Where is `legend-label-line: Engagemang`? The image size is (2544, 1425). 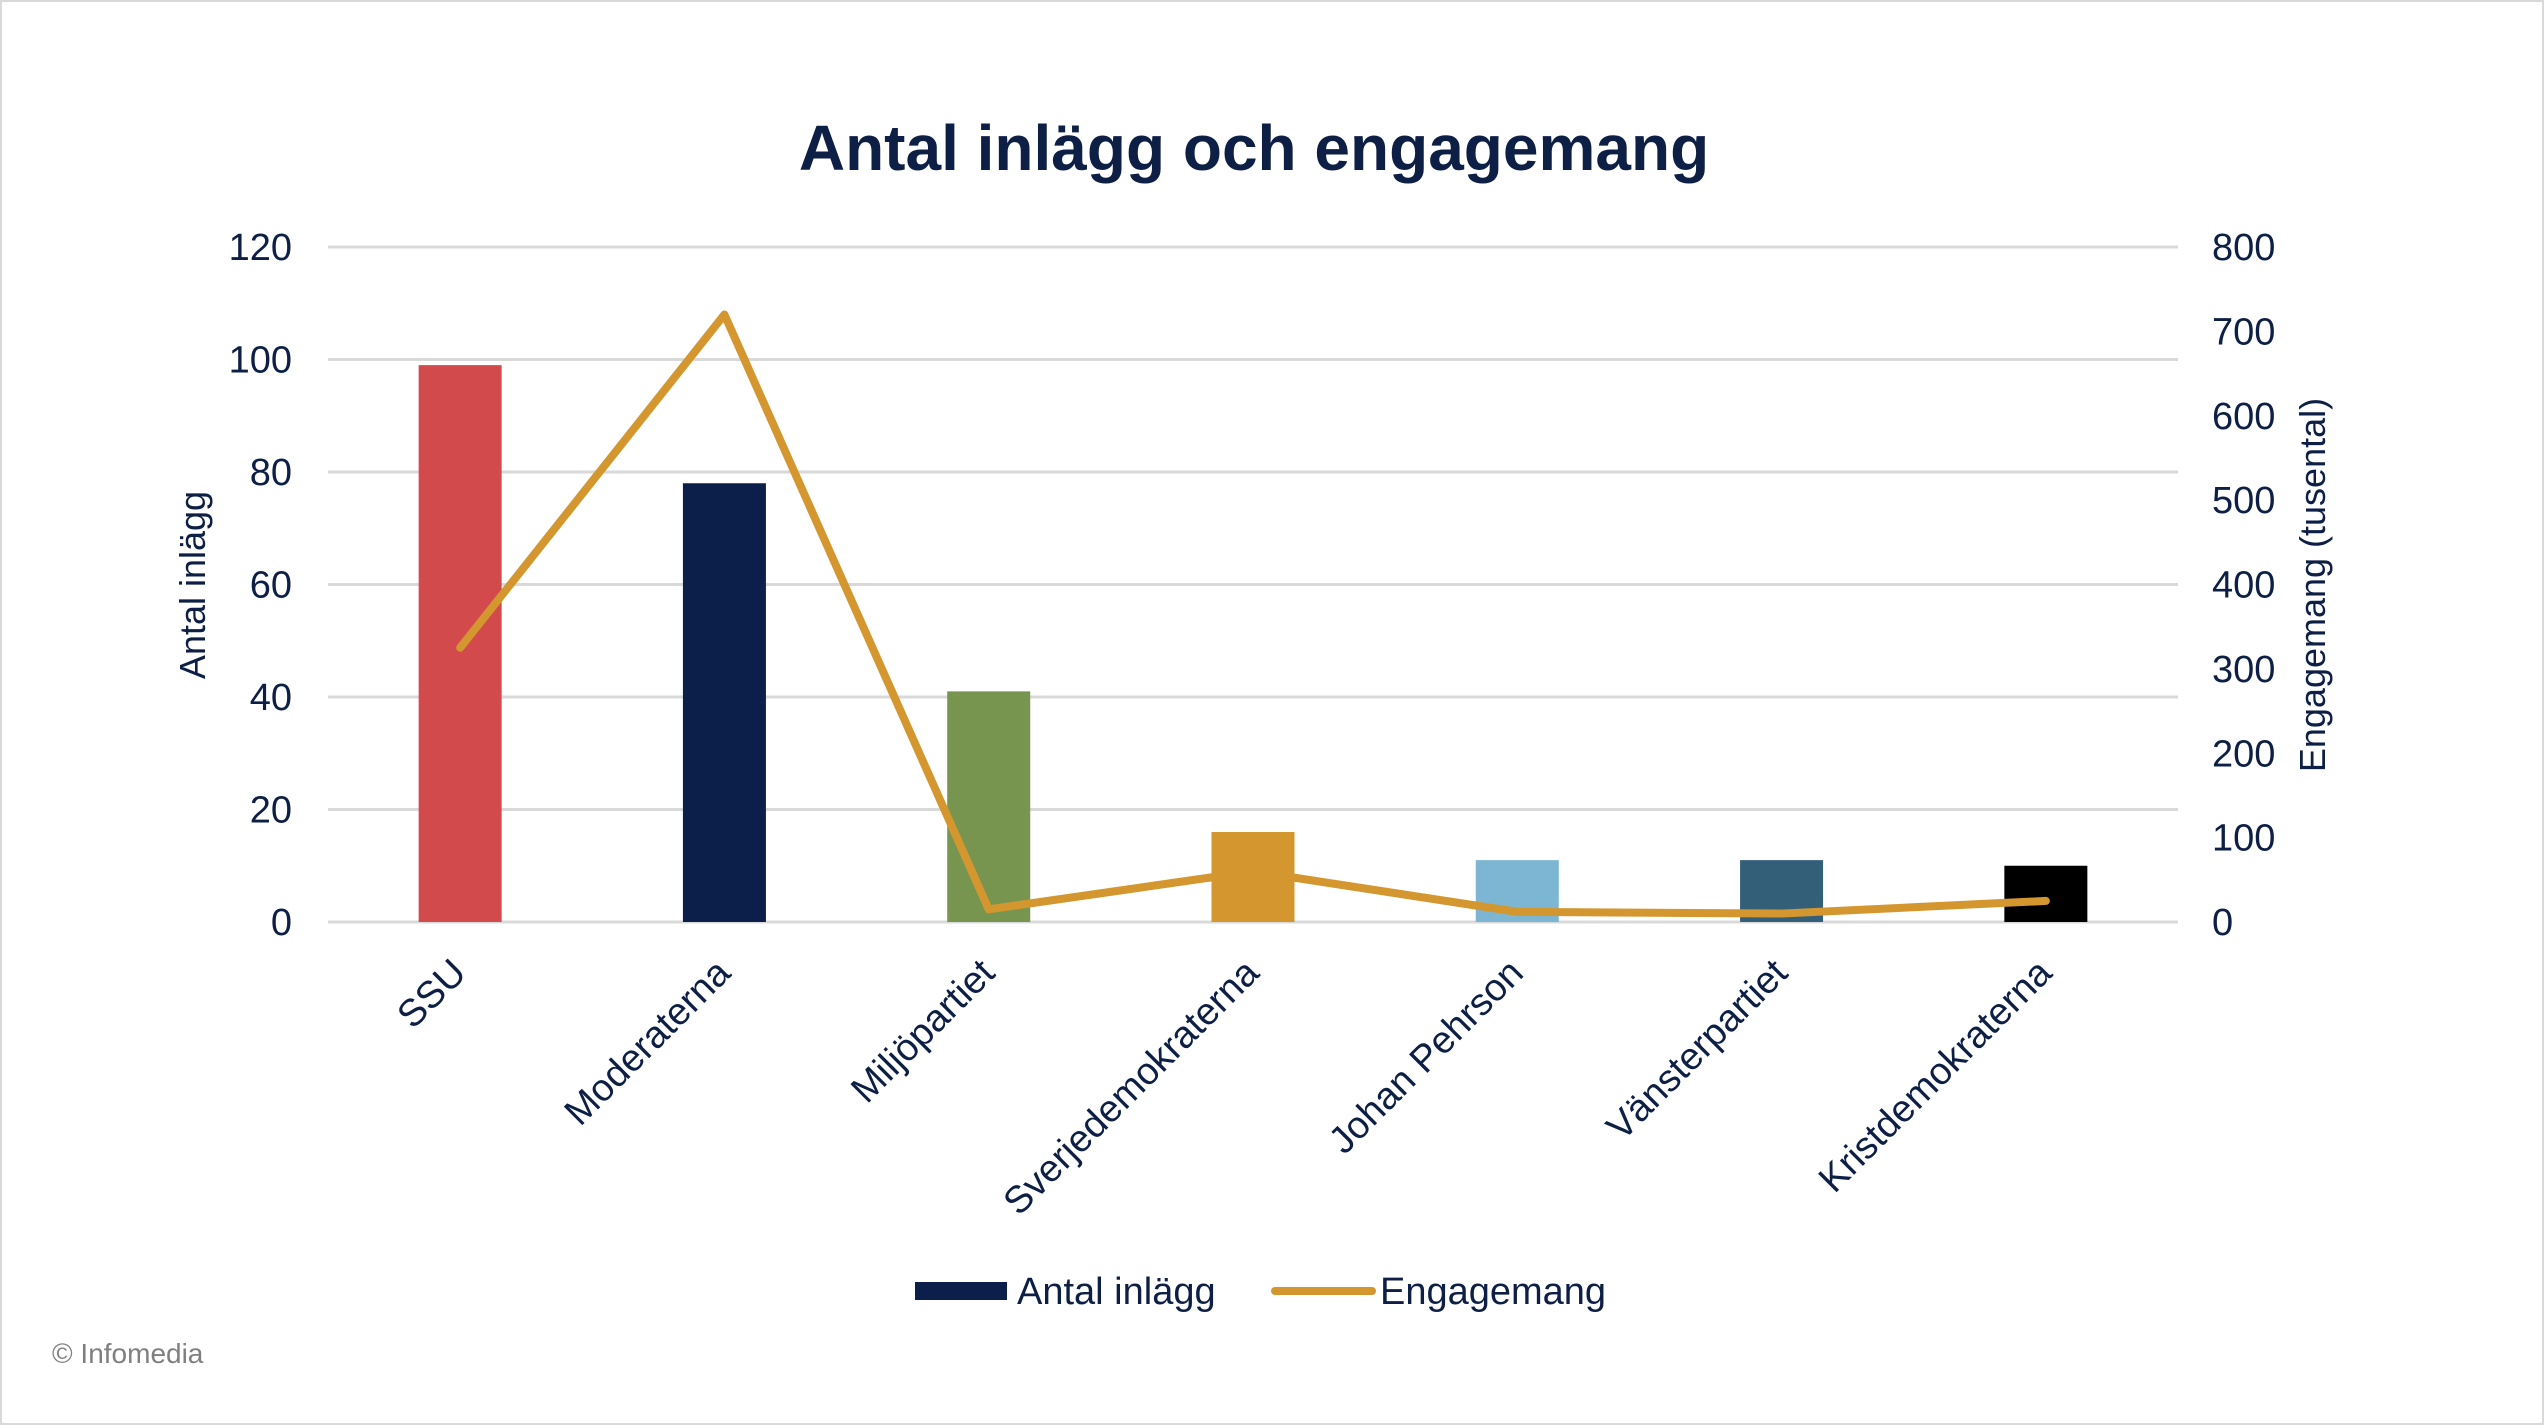
legend-label-line: Engagemang is located at coordinates (1493, 1292).